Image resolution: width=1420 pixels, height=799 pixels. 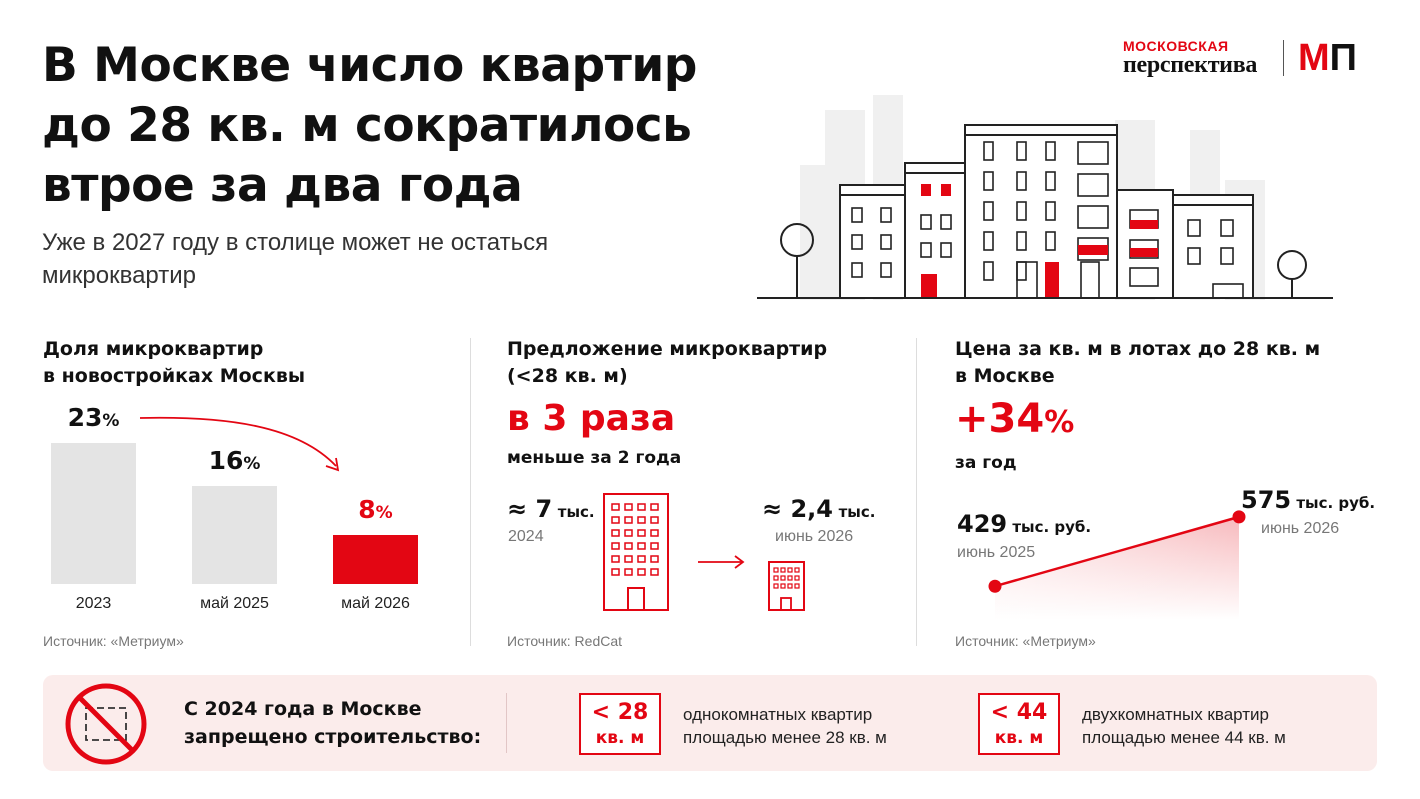 What do you see at coordinates (565, 641) in the screenshot?
I see `supply-source: Источник: RedCat` at bounding box center [565, 641].